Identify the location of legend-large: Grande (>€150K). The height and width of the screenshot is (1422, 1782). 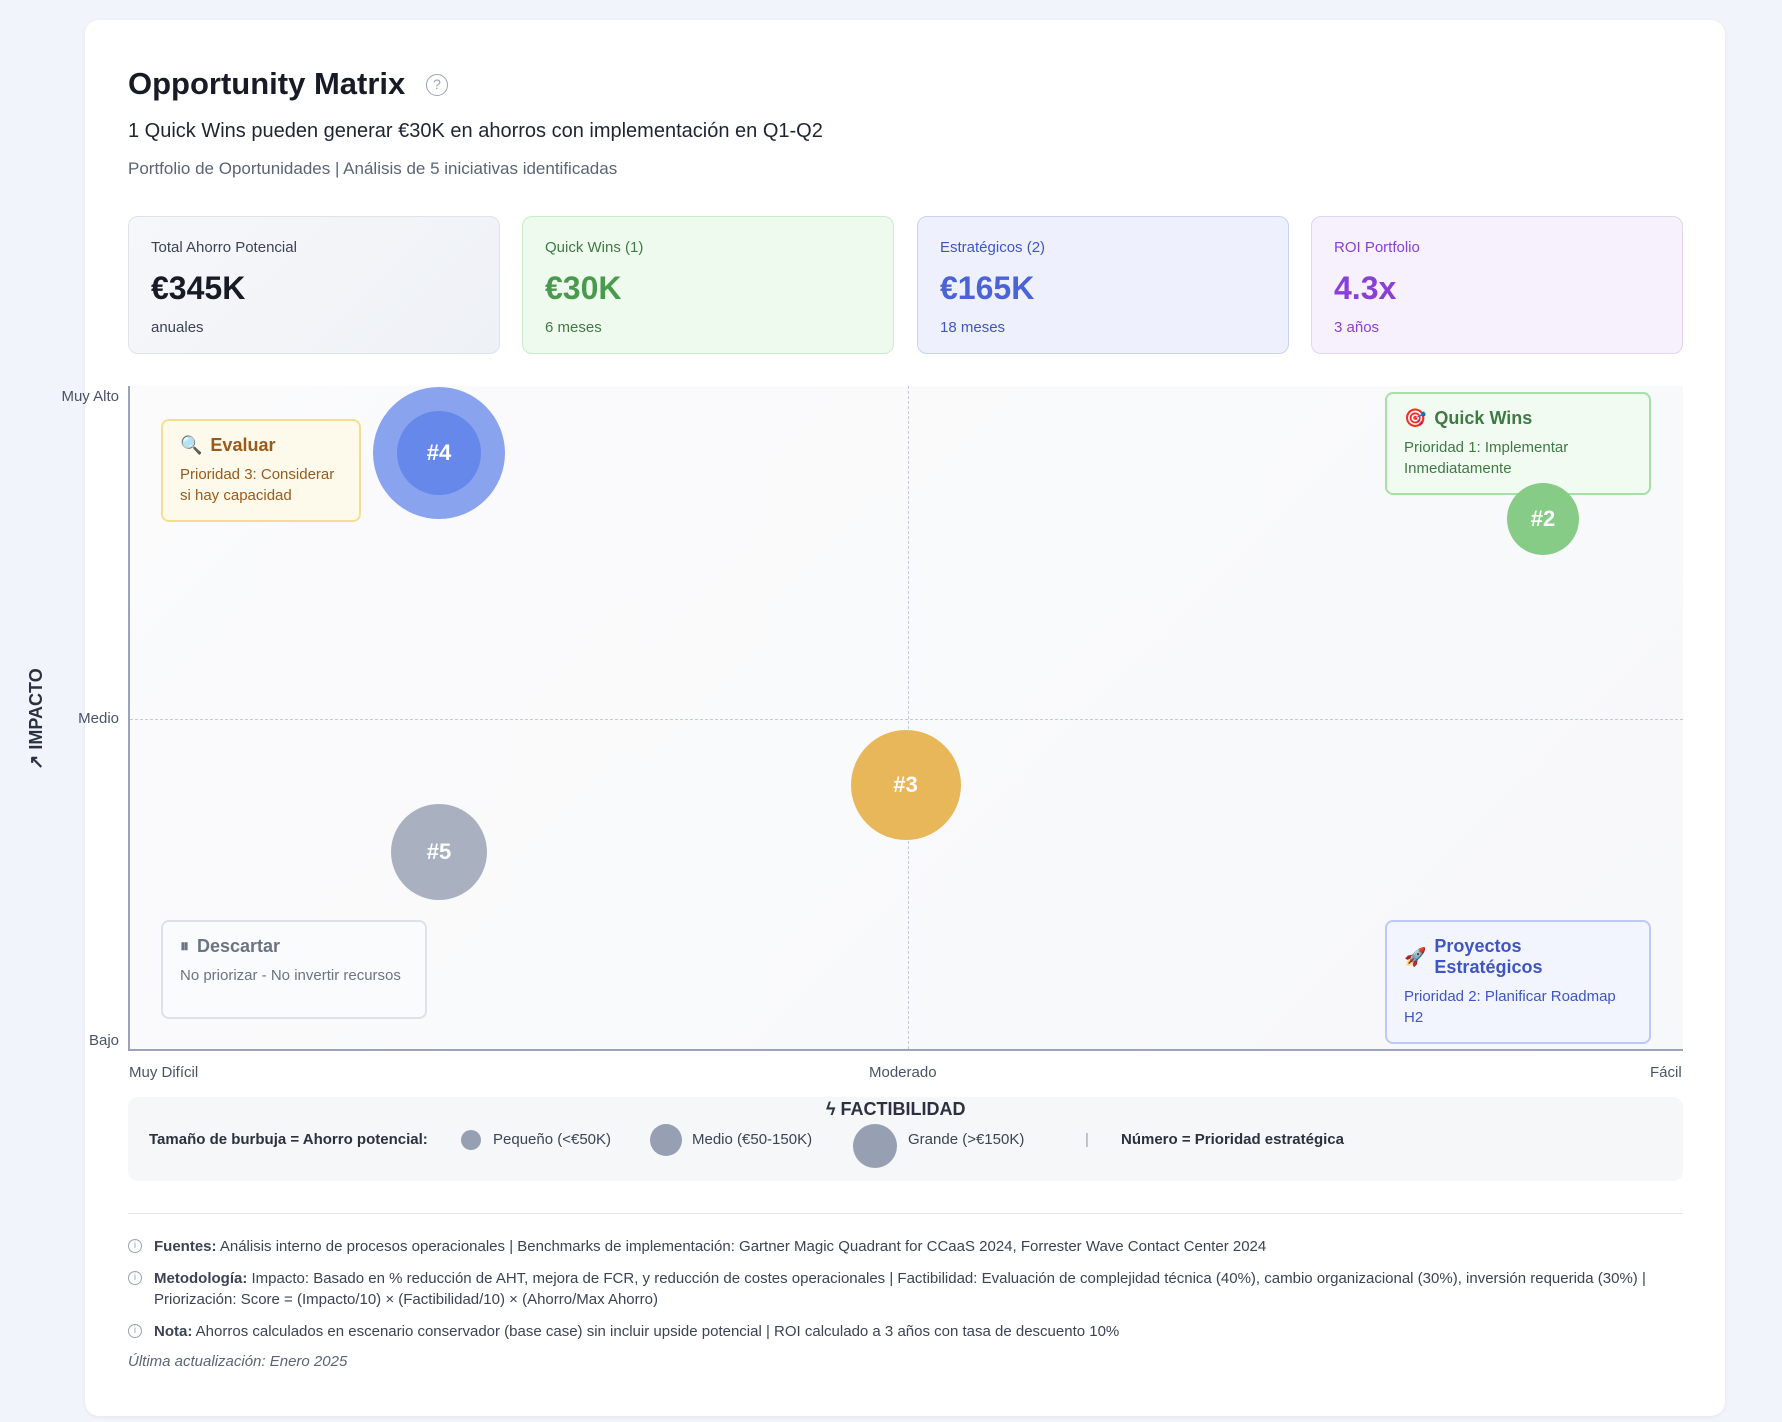
(966, 1139).